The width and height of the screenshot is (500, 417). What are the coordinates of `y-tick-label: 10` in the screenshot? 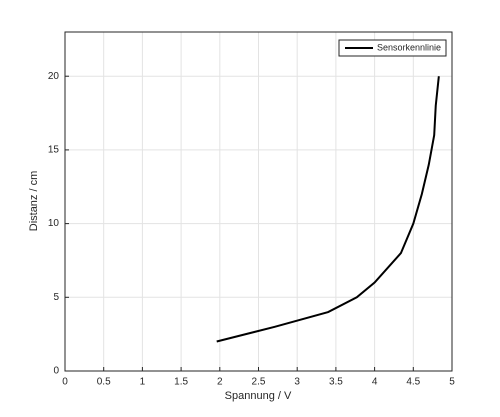 It's located at (54, 223).